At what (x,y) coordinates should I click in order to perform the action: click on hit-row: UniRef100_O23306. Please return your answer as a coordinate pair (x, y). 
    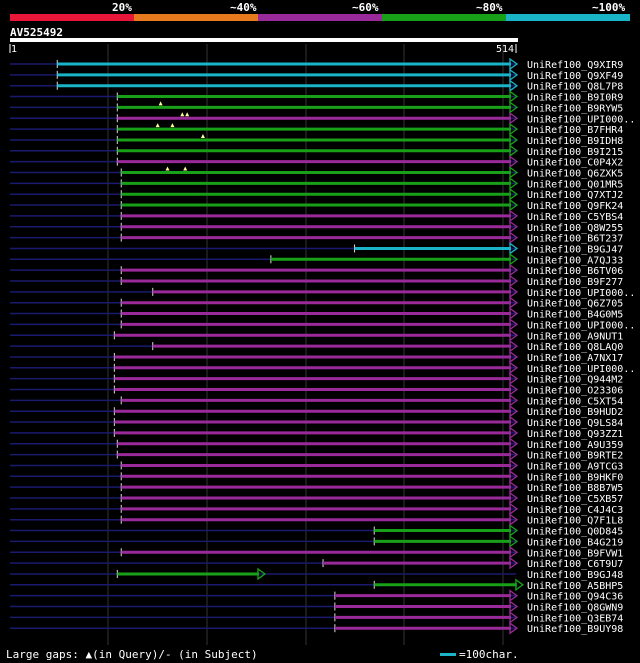
    Looking at the image, I should click on (316, 390).